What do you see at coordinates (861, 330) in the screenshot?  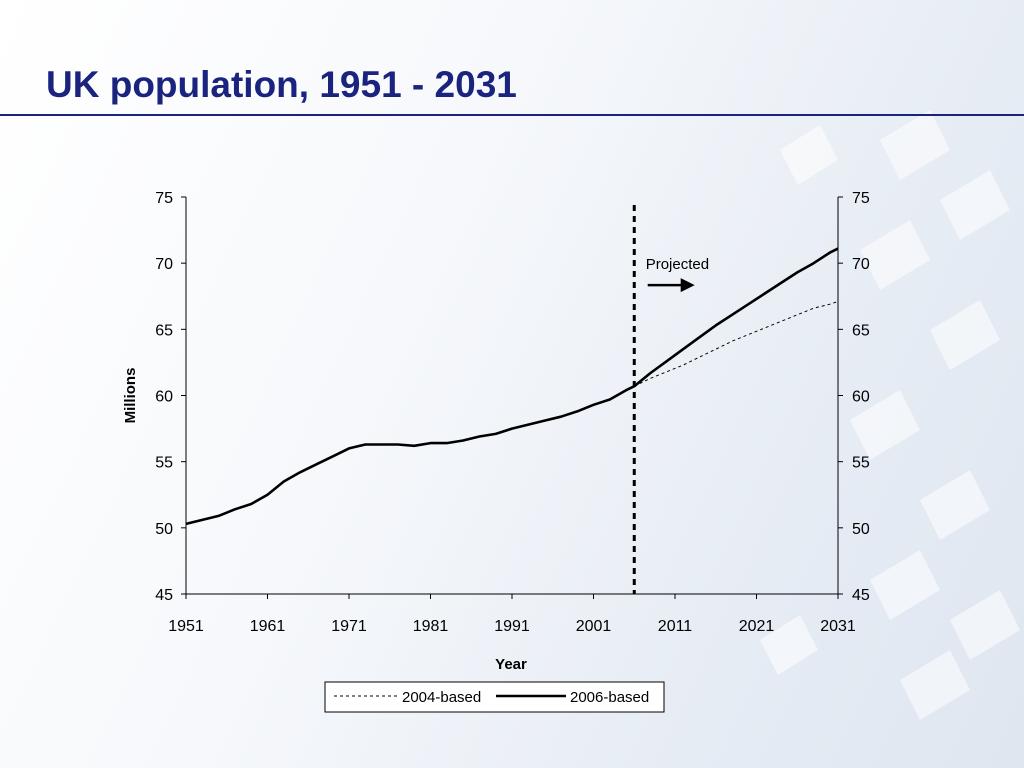 I see `y-tick-label-right: 65` at bounding box center [861, 330].